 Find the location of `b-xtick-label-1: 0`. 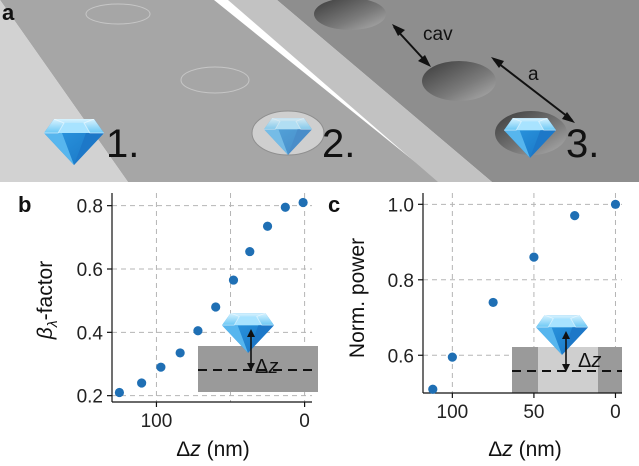

b-xtick-label-1: 0 is located at coordinates (304, 421).